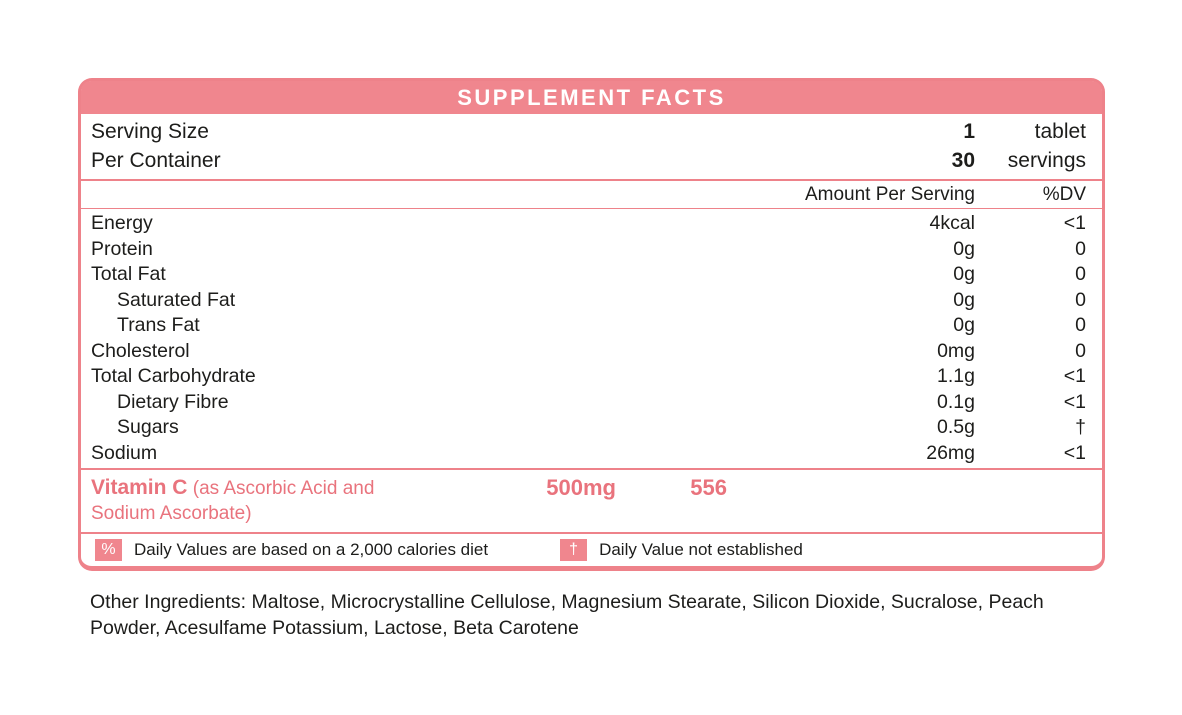 The width and height of the screenshot is (1182, 715). Describe the element at coordinates (1046, 160) in the screenshot. I see `per-container-unit: servings` at that location.